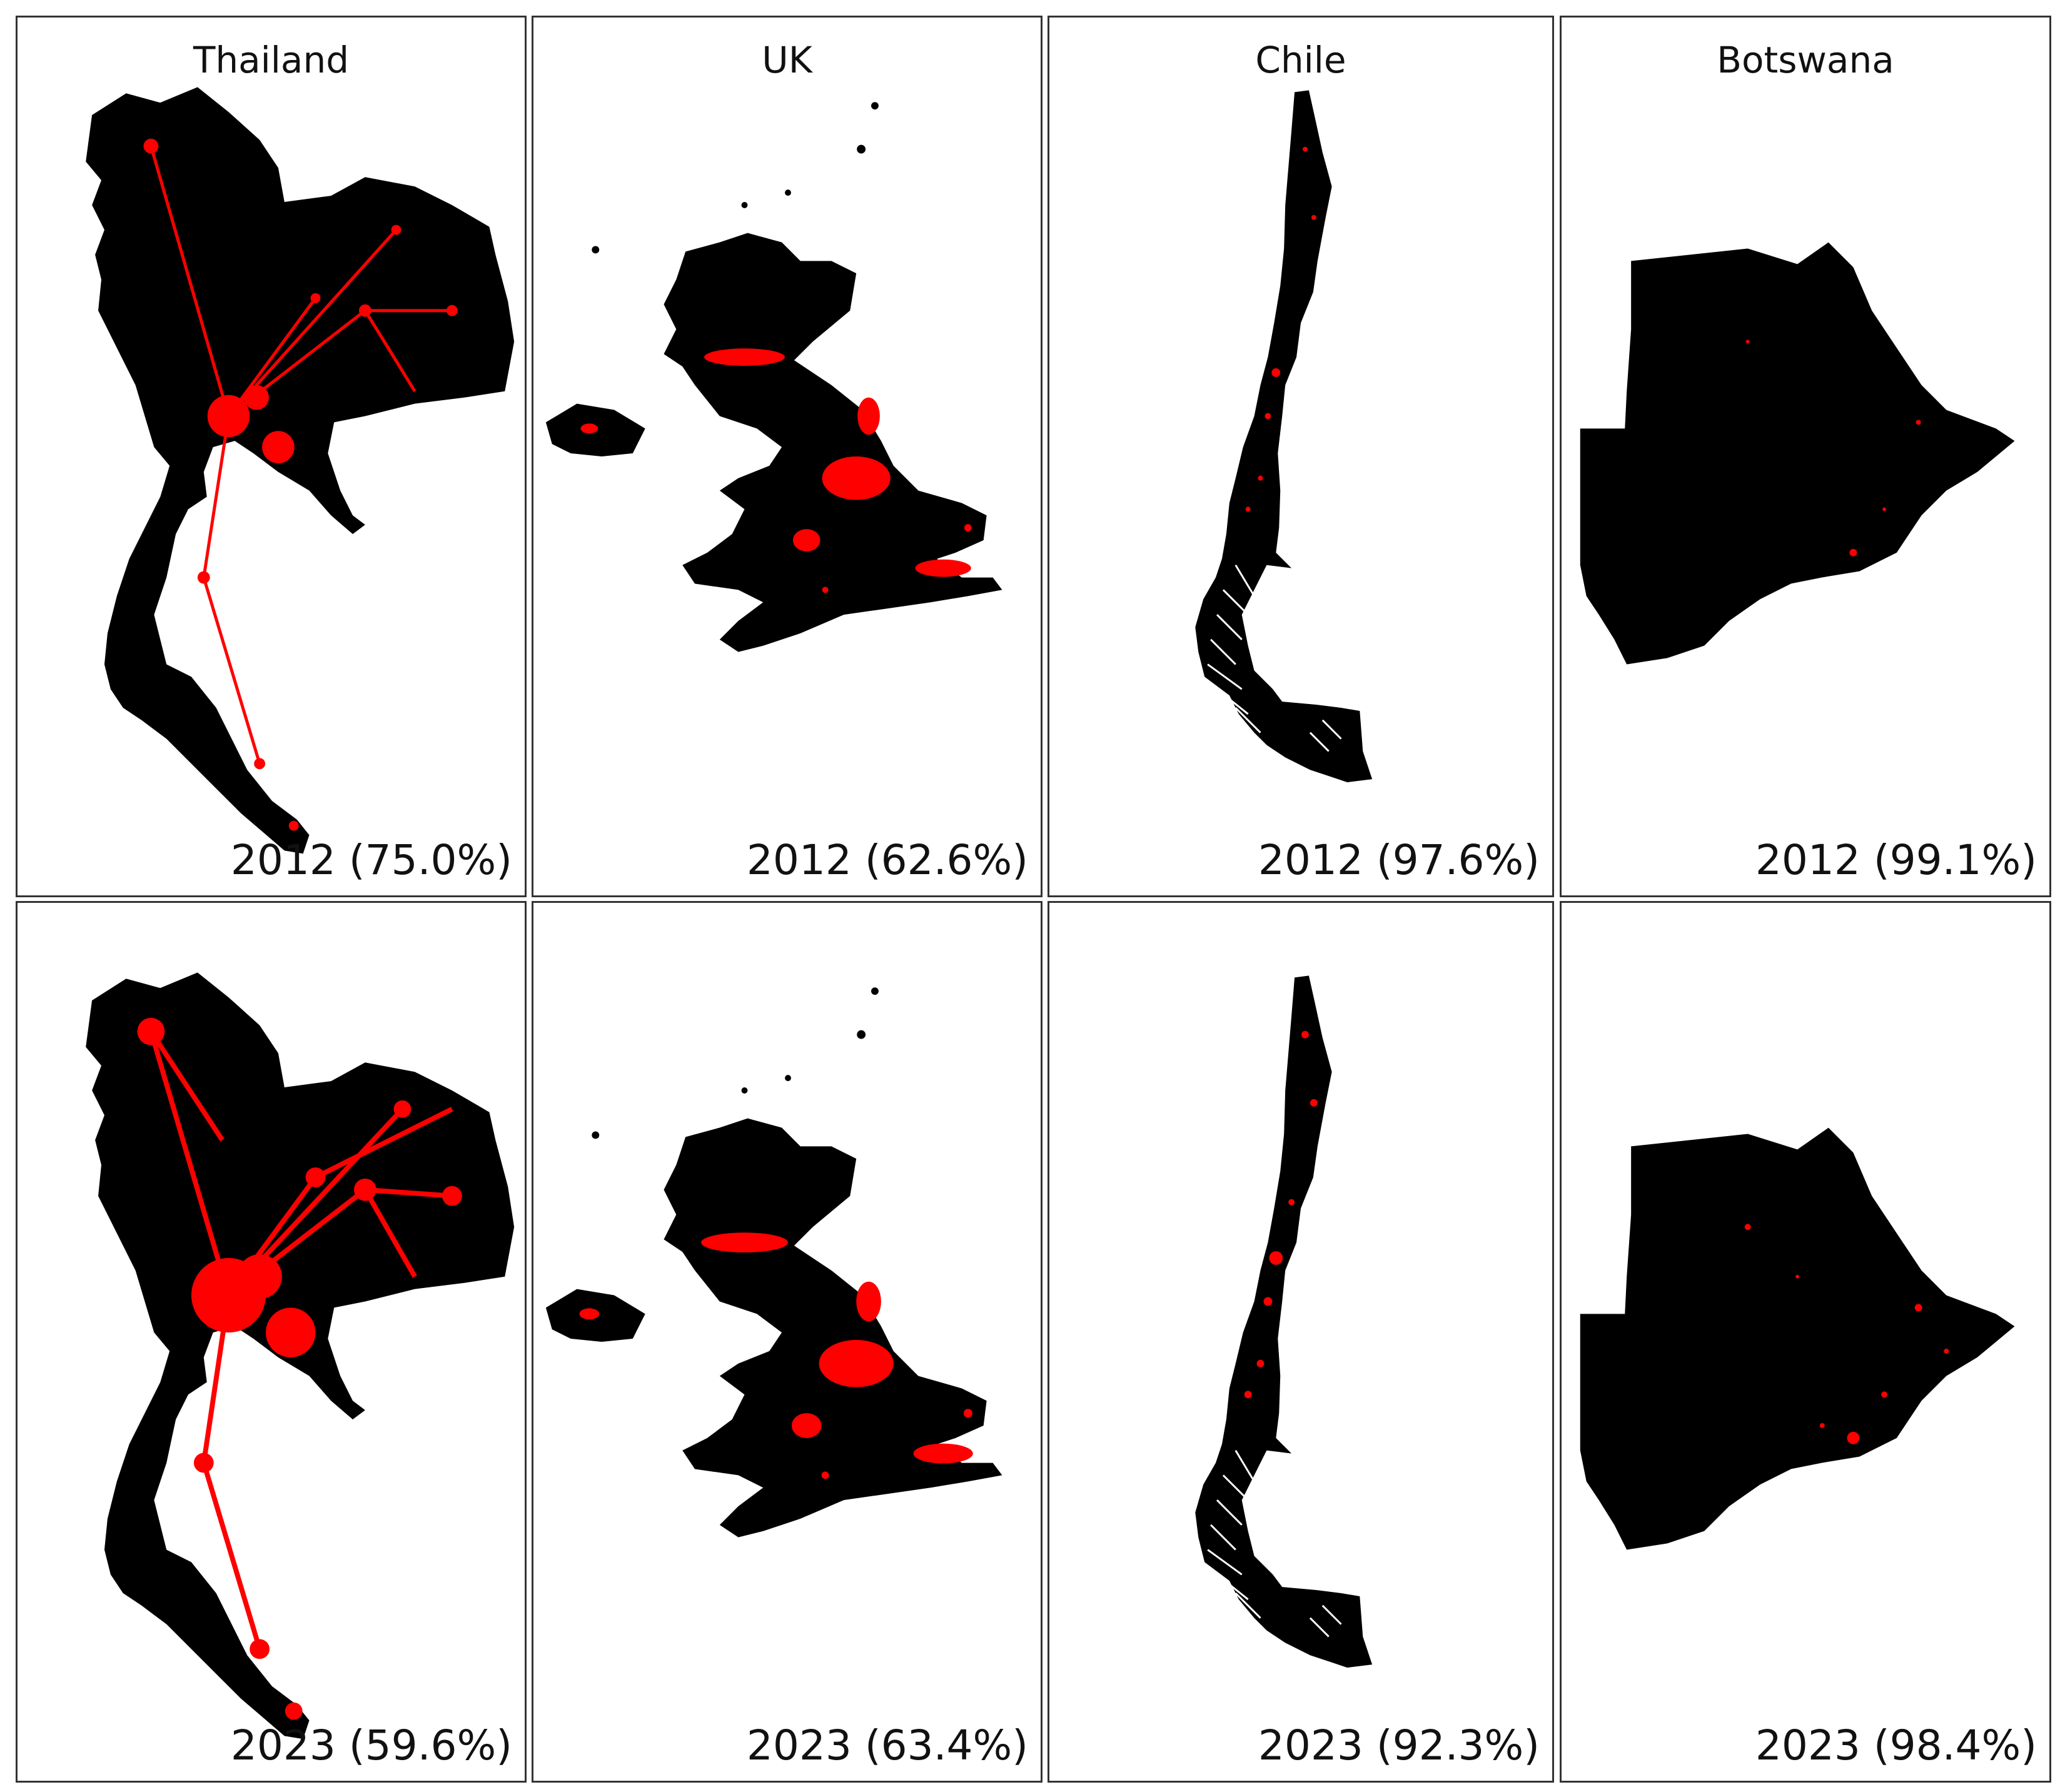 The image size is (2060, 1792). I want to click on uk-2023-map, so click(774, 1262).